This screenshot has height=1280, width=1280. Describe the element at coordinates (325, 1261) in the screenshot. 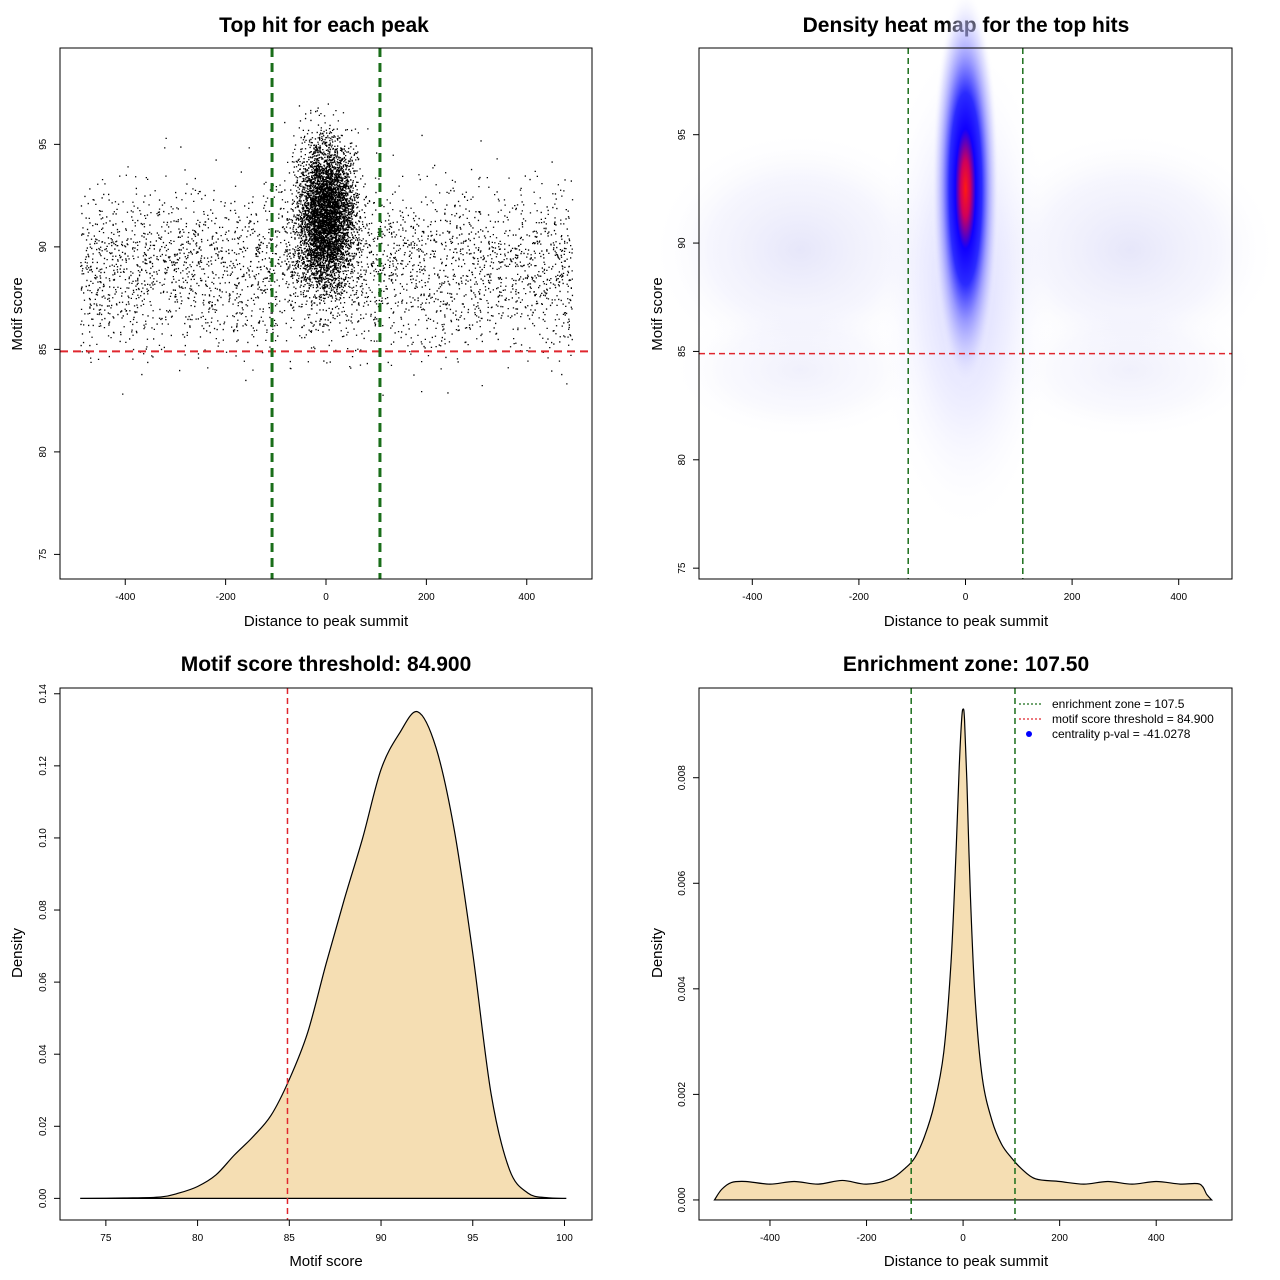

I see `x-axis-label: Motif score` at that location.